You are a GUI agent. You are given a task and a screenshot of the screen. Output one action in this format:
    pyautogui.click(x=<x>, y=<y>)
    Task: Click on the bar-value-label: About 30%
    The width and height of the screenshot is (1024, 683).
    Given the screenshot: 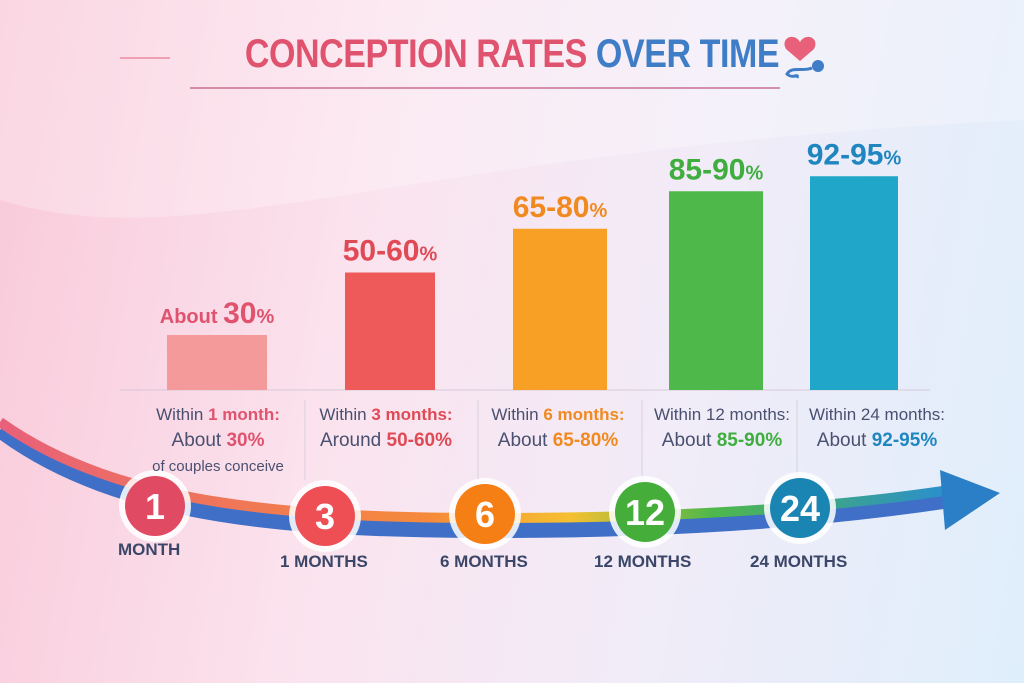 What is the action you would take?
    pyautogui.click(x=217, y=313)
    